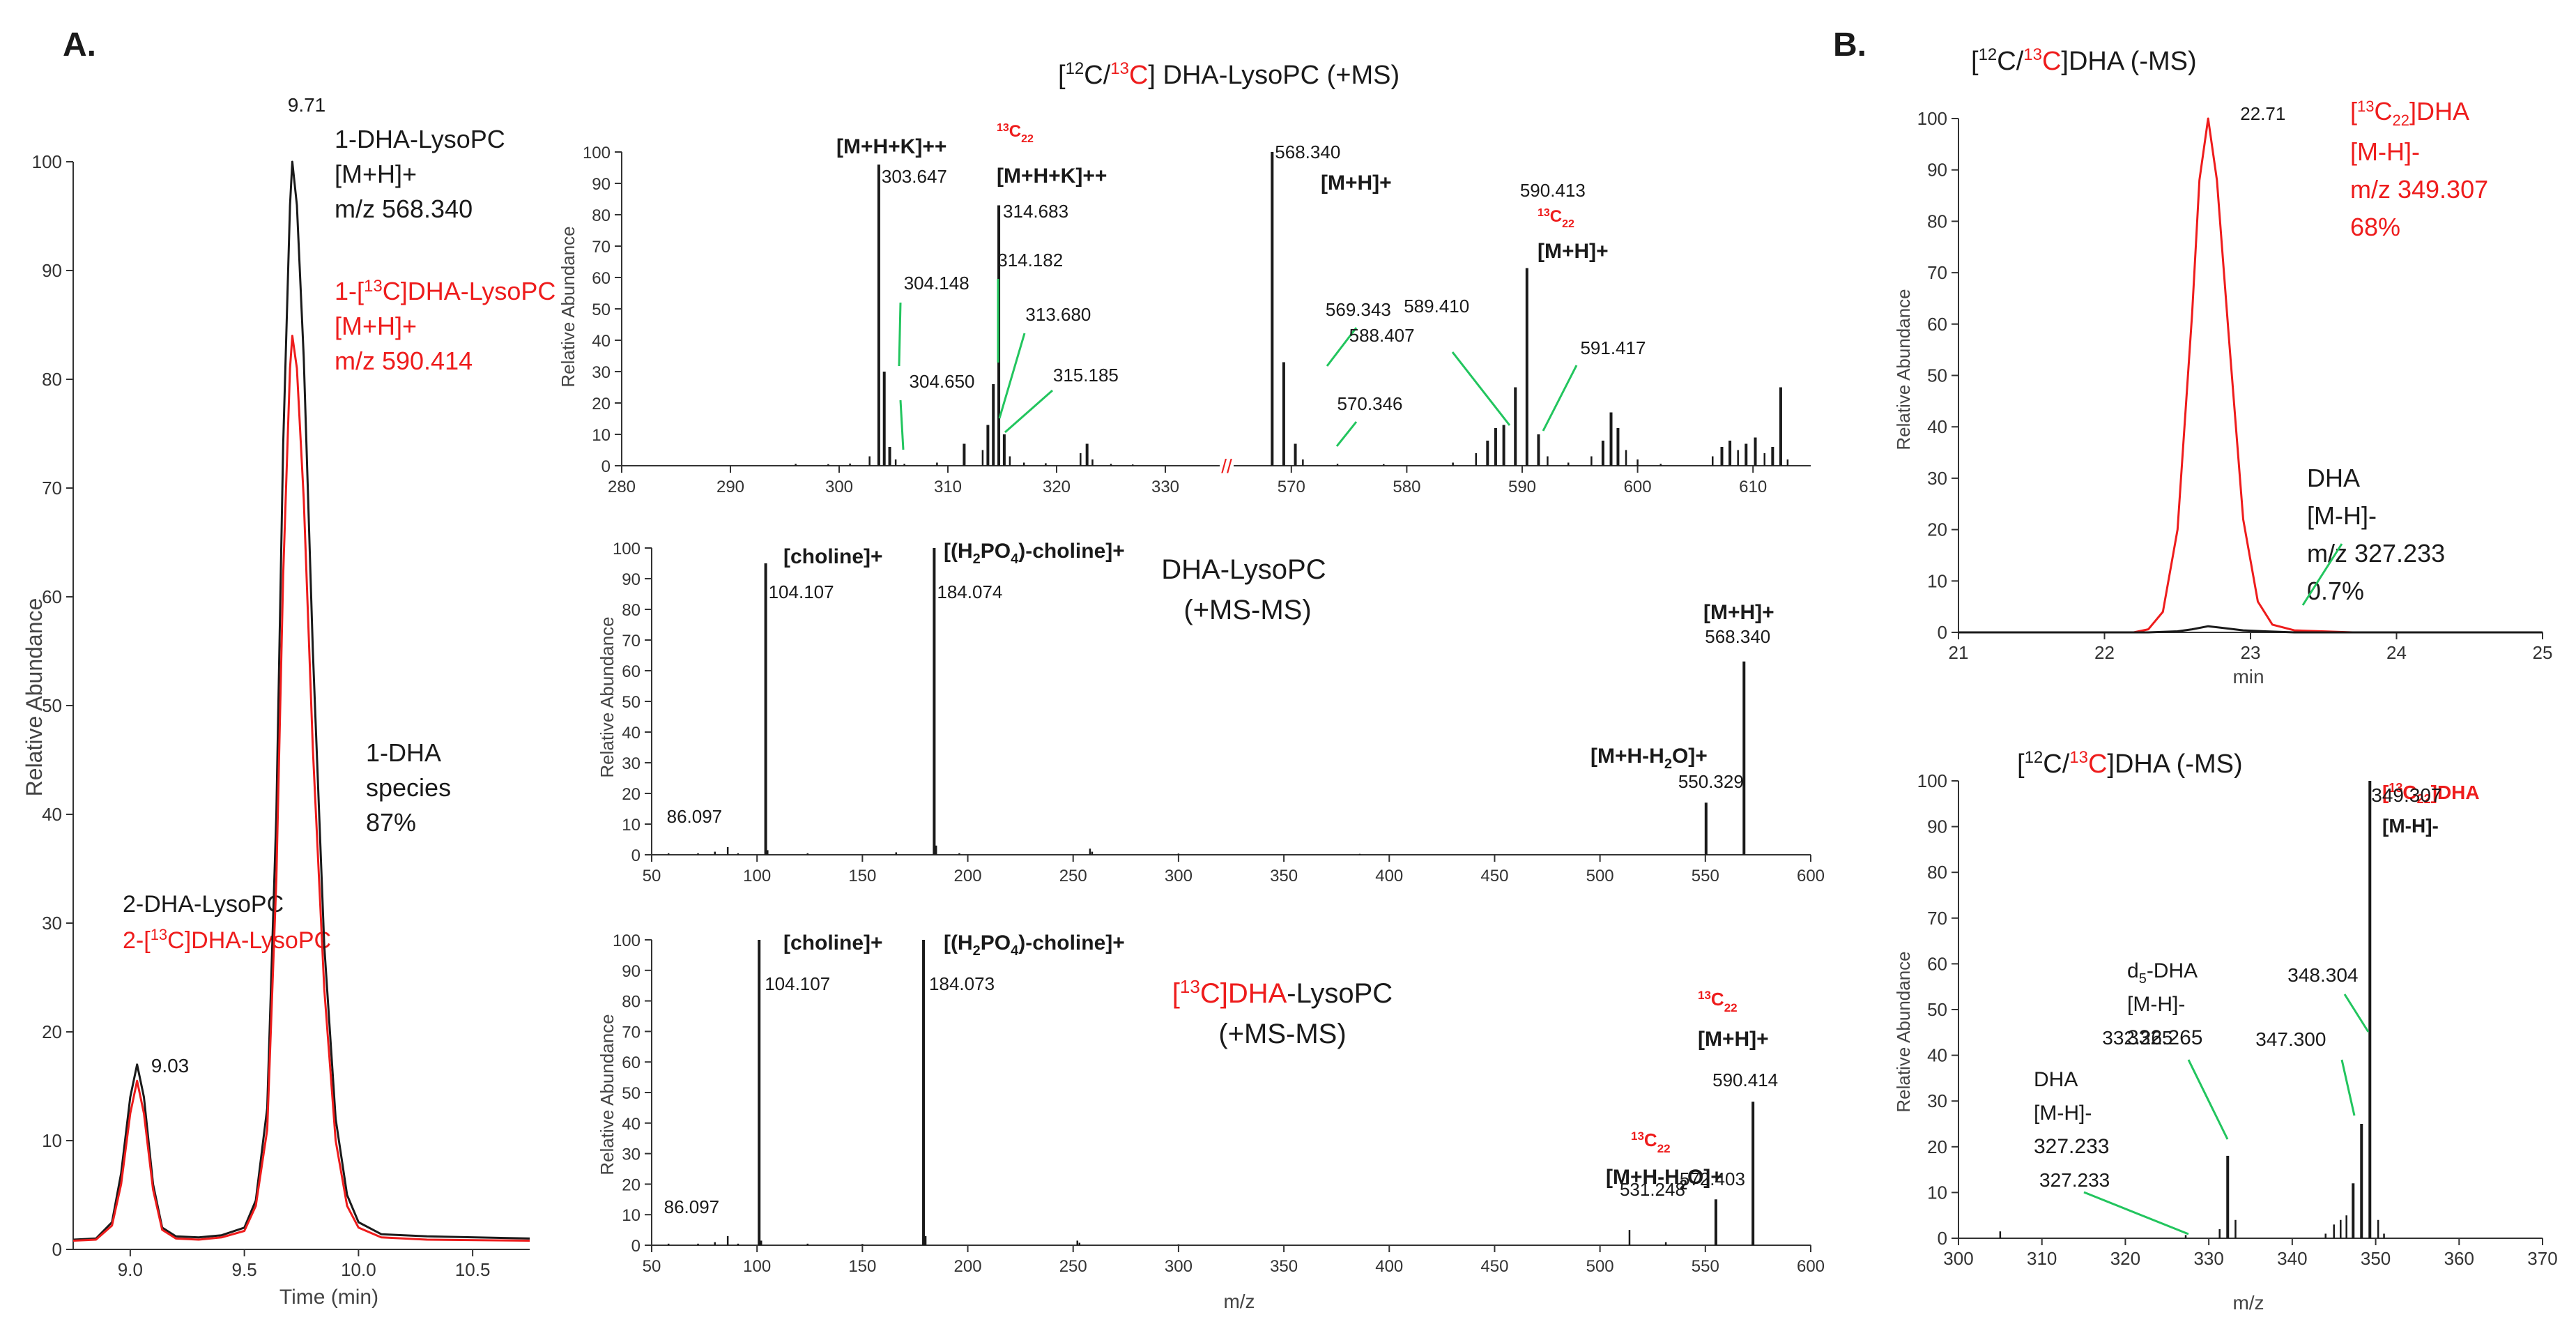  I want to click on dha-ms-13c-sup: 13, so click(2395, 788).